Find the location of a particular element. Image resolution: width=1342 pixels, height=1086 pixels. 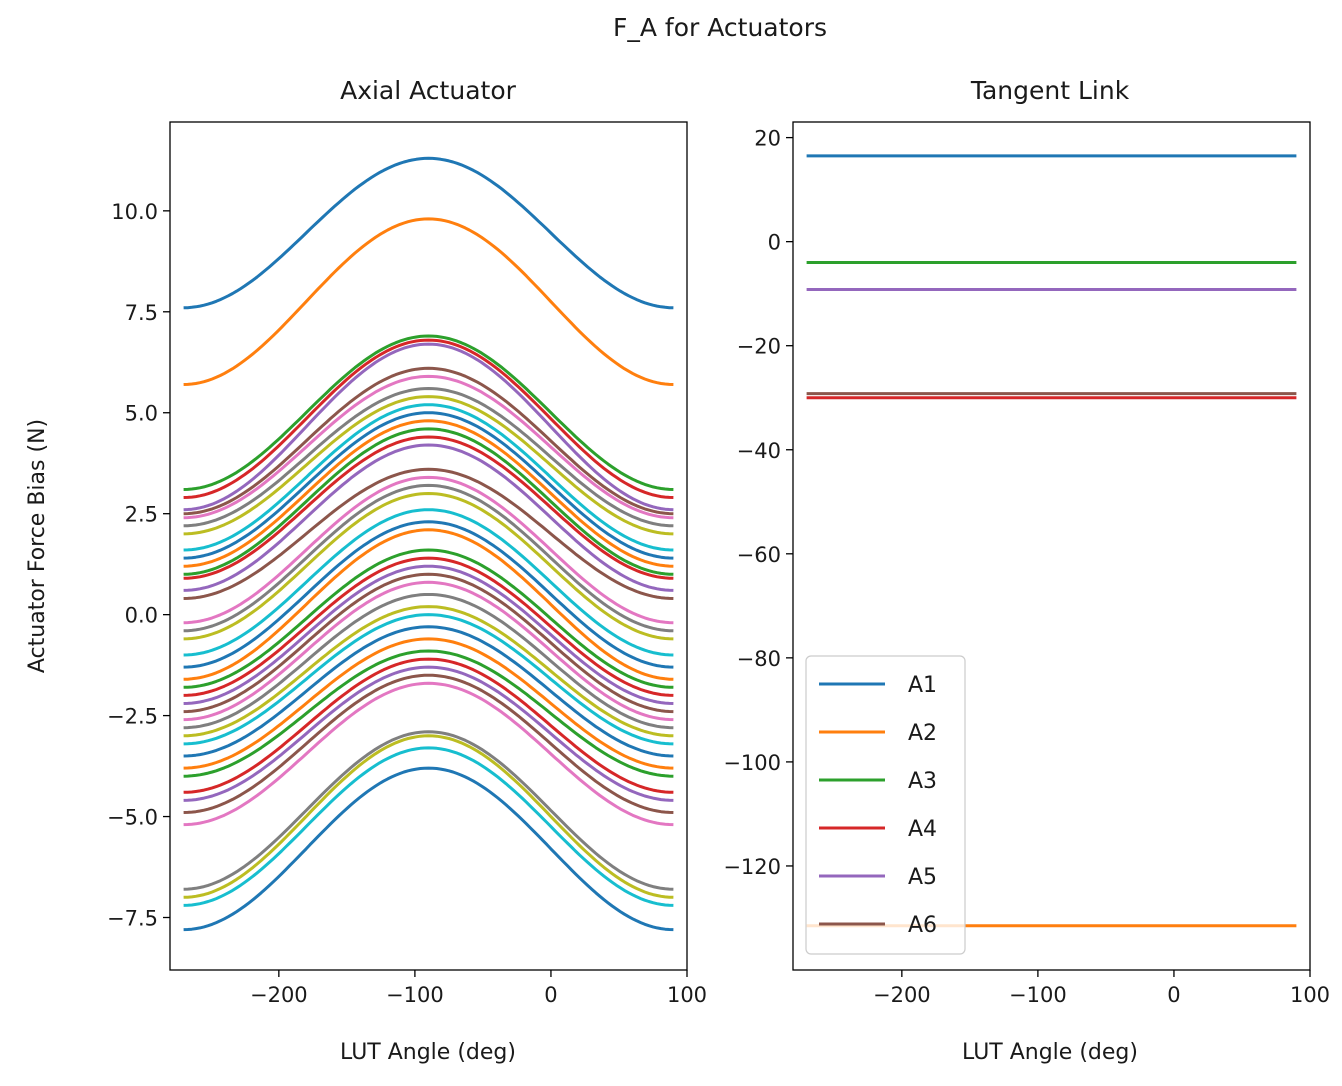

tangent-y-tick-label: −120 is located at coordinates (752, 867).